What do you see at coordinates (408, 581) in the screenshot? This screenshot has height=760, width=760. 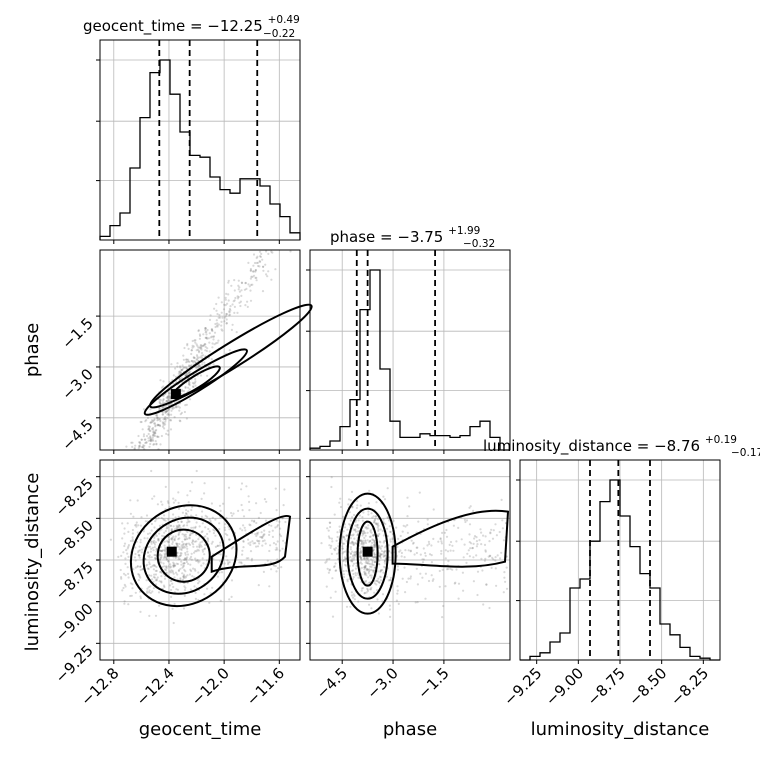 I see `scatter-phase-vs-luminosity-distance: −4.5 −3.0 −1.5` at bounding box center [408, 581].